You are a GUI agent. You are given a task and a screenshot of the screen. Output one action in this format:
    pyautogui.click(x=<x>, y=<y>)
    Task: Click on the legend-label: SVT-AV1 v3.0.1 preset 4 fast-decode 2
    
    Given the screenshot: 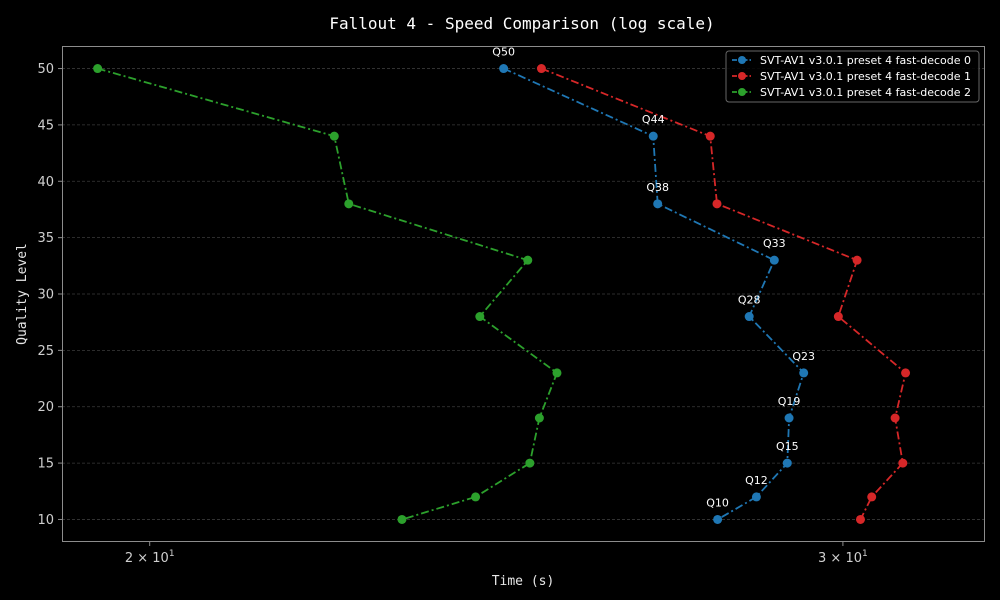 What is the action you would take?
    pyautogui.click(x=865, y=92)
    